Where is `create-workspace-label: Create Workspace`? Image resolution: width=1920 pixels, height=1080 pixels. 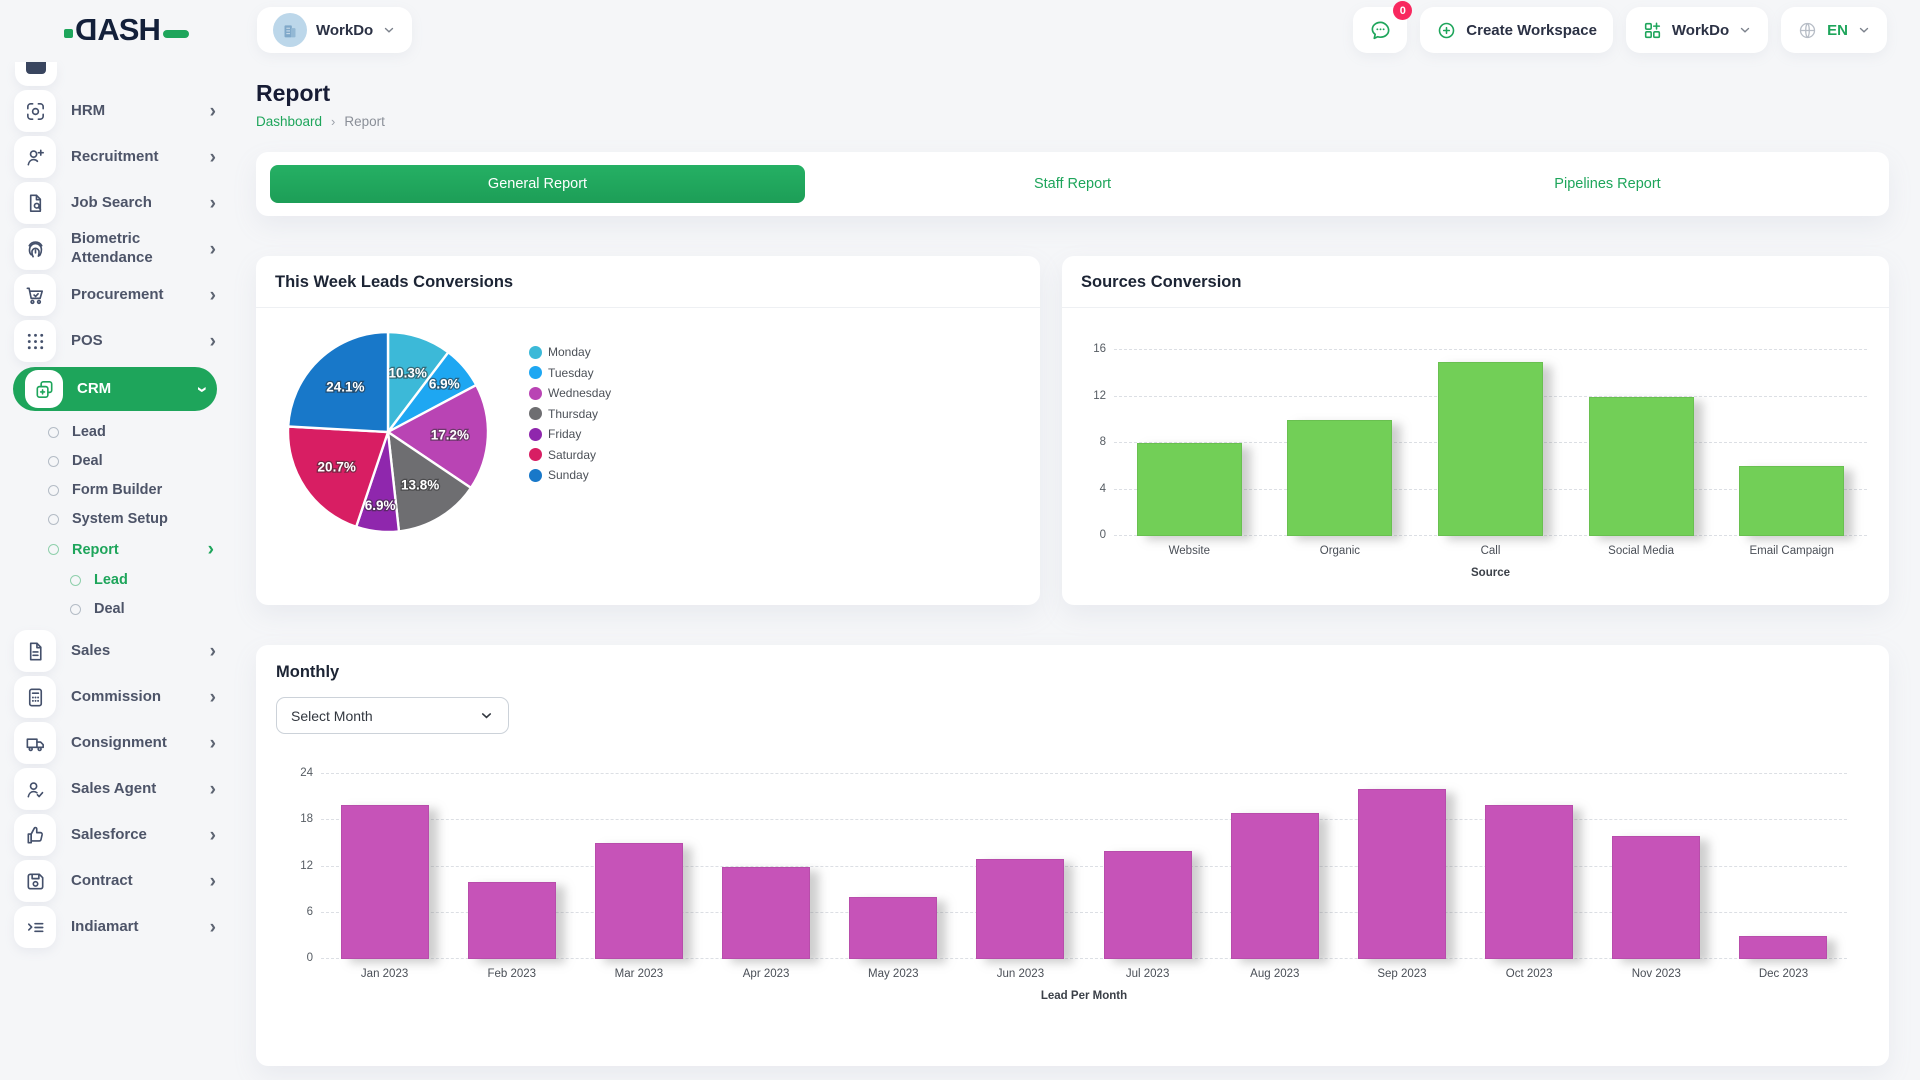 create-workspace-label: Create Workspace is located at coordinates (1531, 30).